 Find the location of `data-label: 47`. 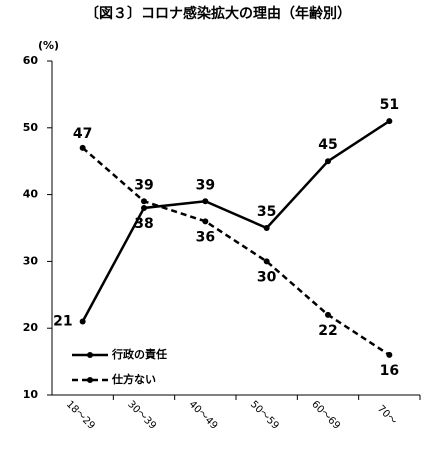

data-label: 47 is located at coordinates (82, 134).